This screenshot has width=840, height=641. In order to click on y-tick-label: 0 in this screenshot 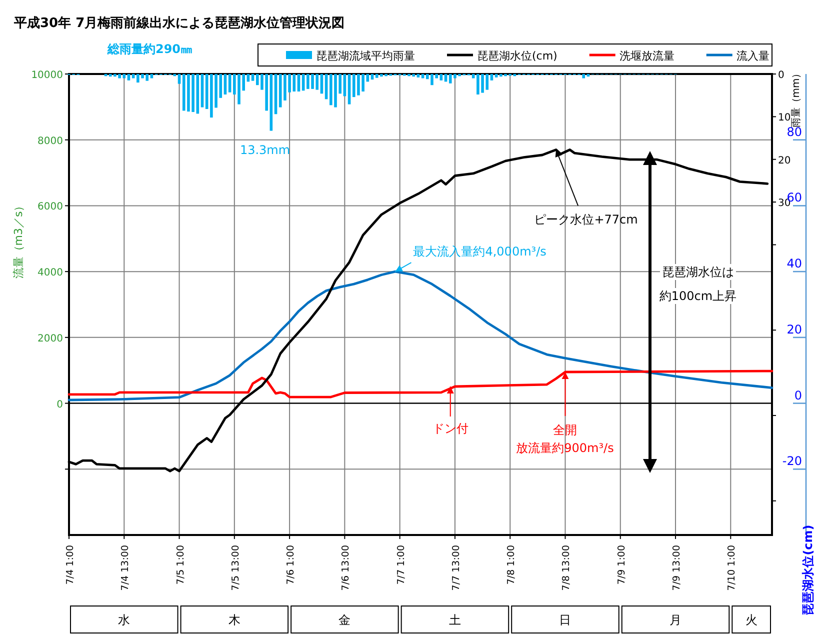, I will do `click(59, 404)`.